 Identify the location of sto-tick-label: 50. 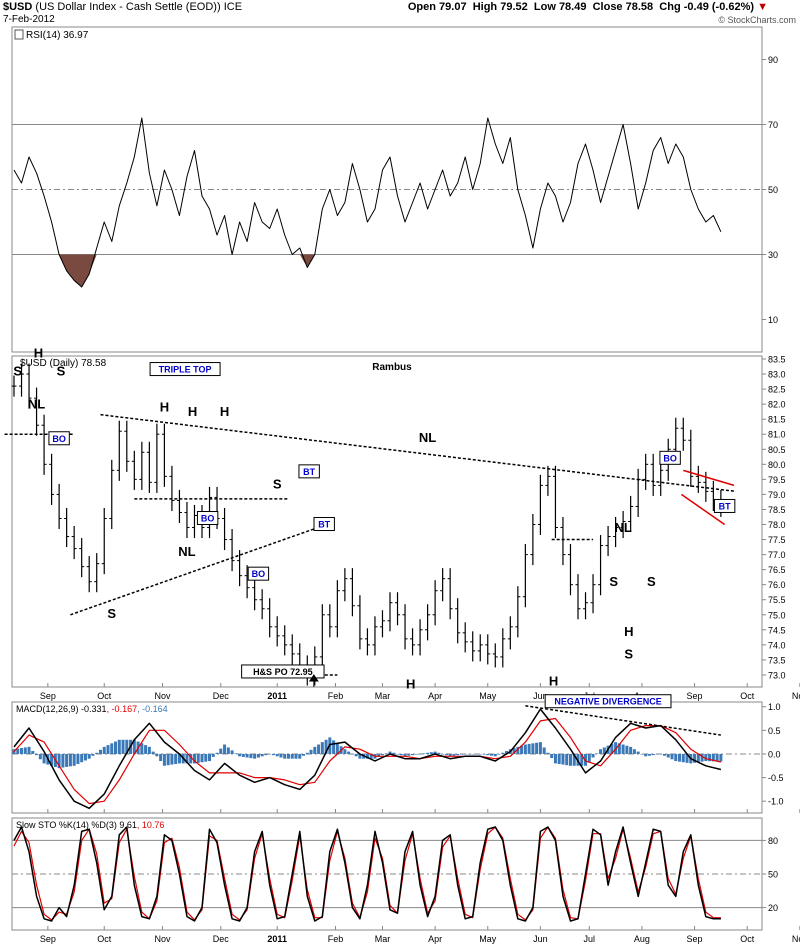
(773, 875).